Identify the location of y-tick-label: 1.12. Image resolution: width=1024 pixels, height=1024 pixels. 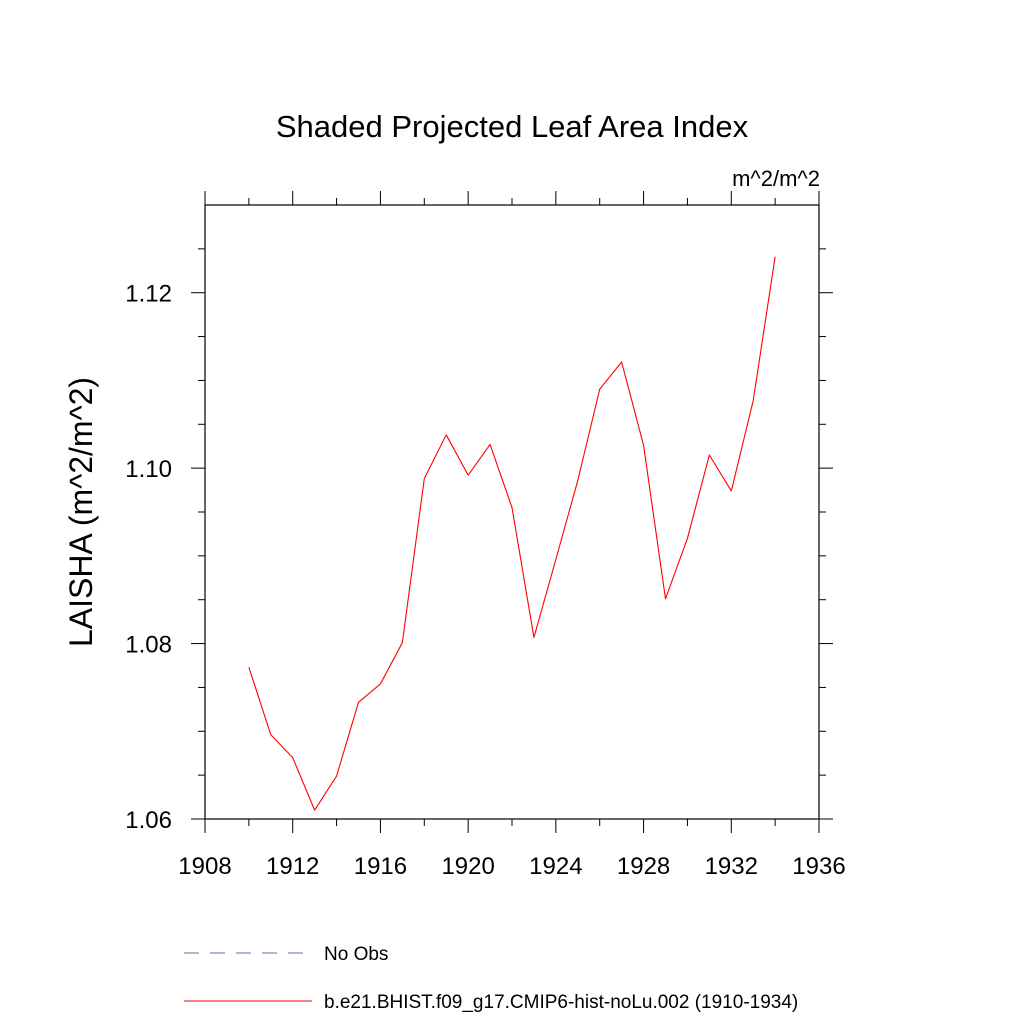
(148, 294).